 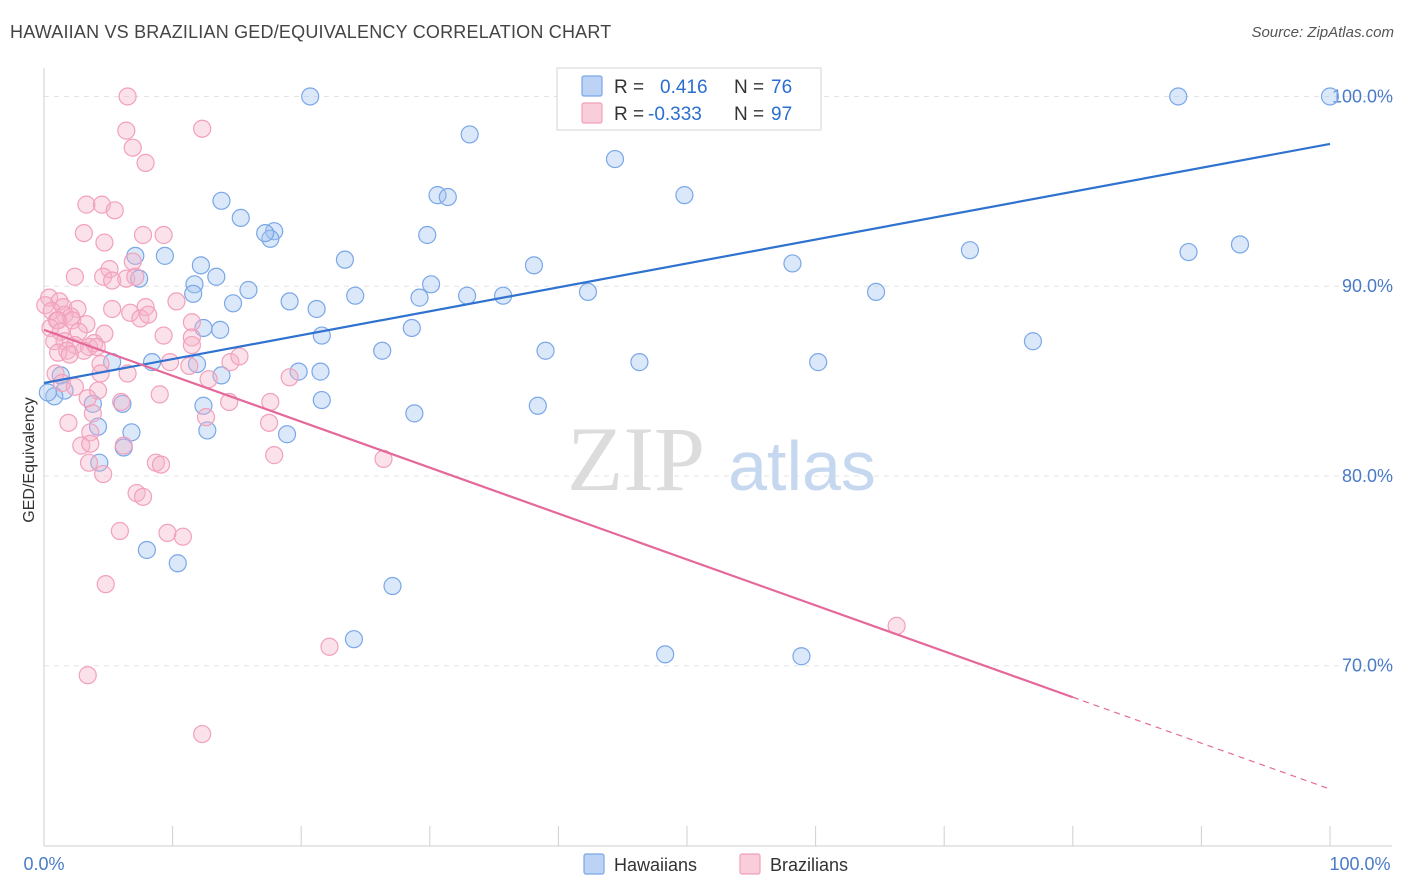 I want to click on series-legend-swatch-hawaiians, so click(x=594, y=864).